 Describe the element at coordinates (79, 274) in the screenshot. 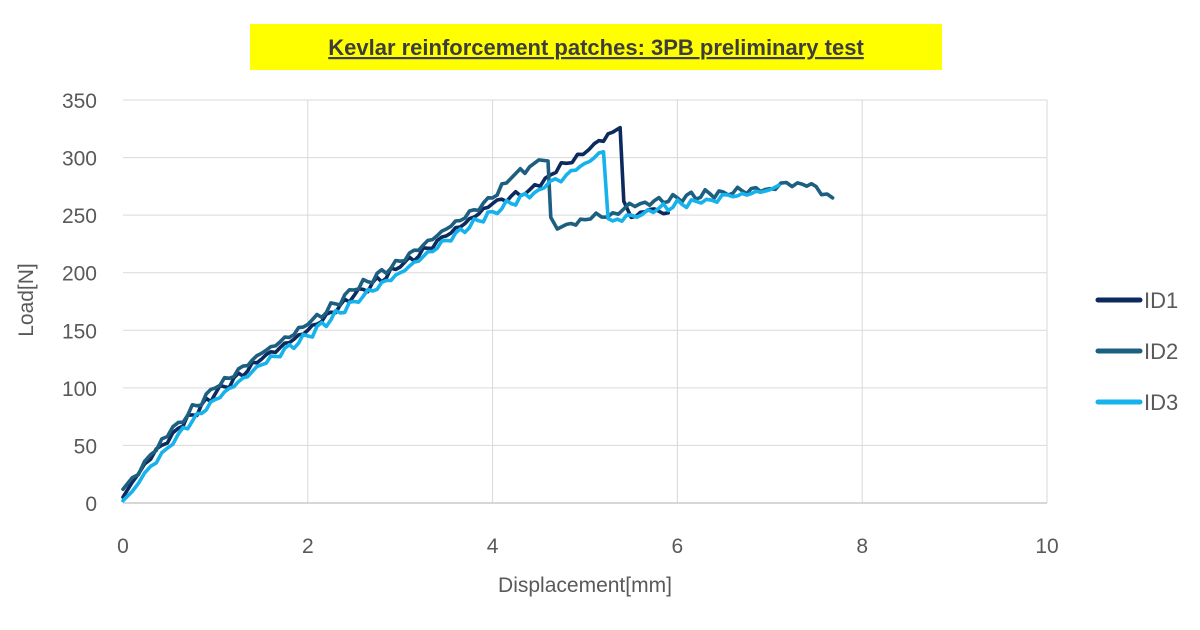

I see `y-tick-label: 200` at that location.